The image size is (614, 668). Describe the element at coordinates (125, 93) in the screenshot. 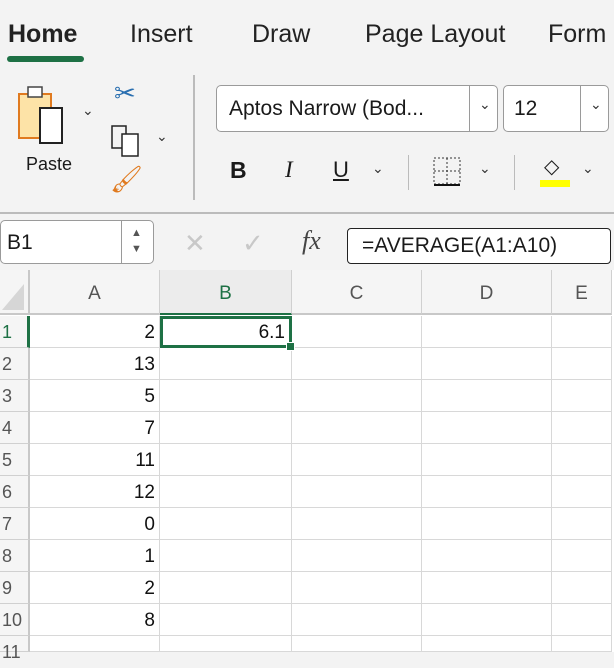

I see `cut-icon: ✂` at that location.